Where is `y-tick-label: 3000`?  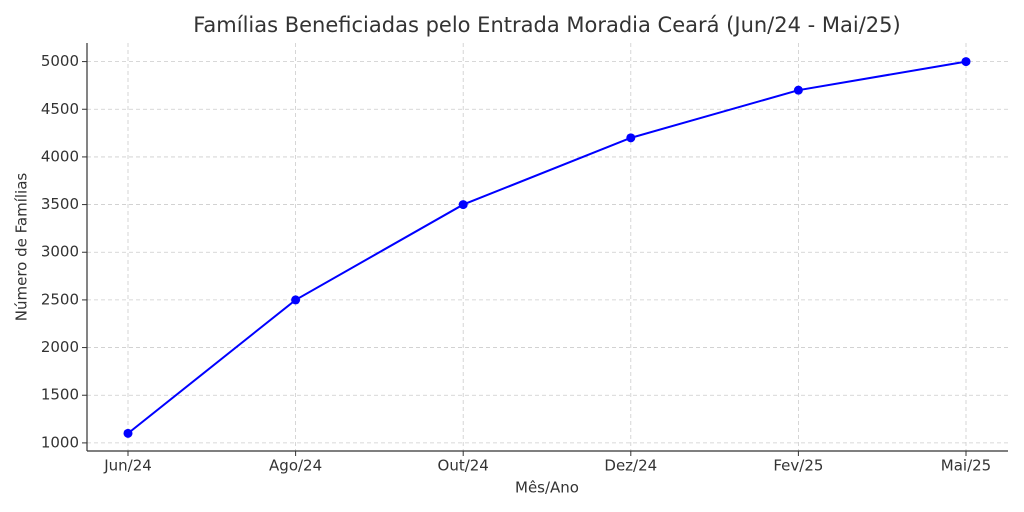
y-tick-label: 3000 is located at coordinates (60, 252).